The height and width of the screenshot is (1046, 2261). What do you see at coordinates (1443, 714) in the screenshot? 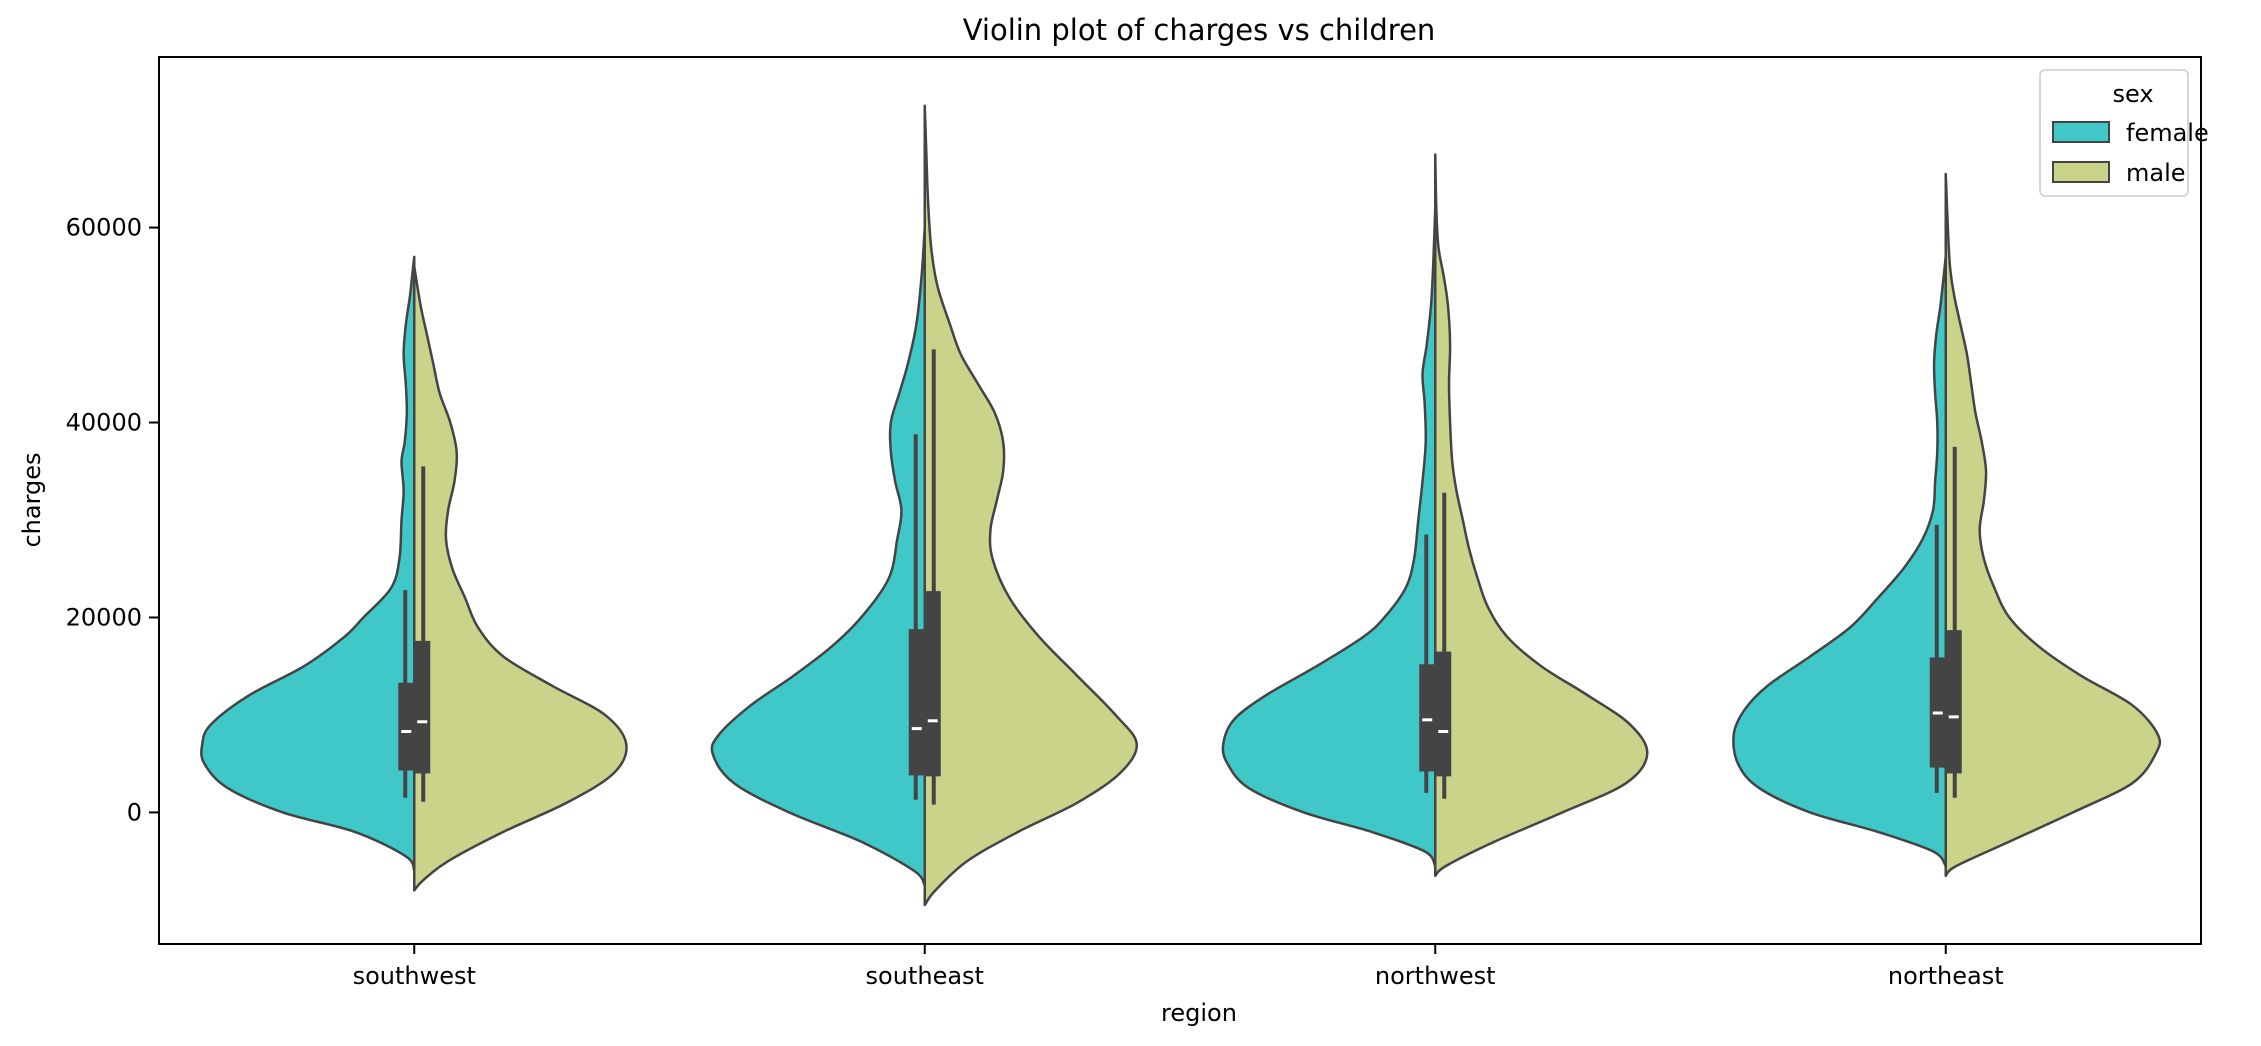
I see `box-male-northwest` at bounding box center [1443, 714].